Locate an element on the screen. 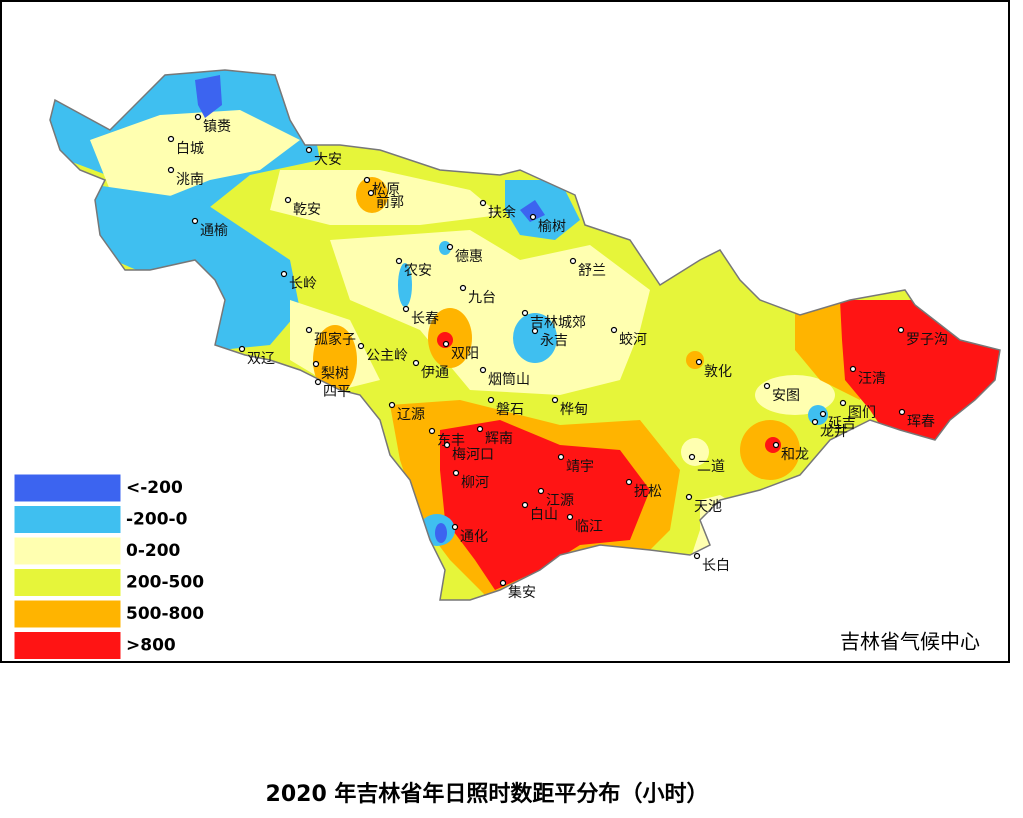  city-label: 蛟河 is located at coordinates (633, 340).